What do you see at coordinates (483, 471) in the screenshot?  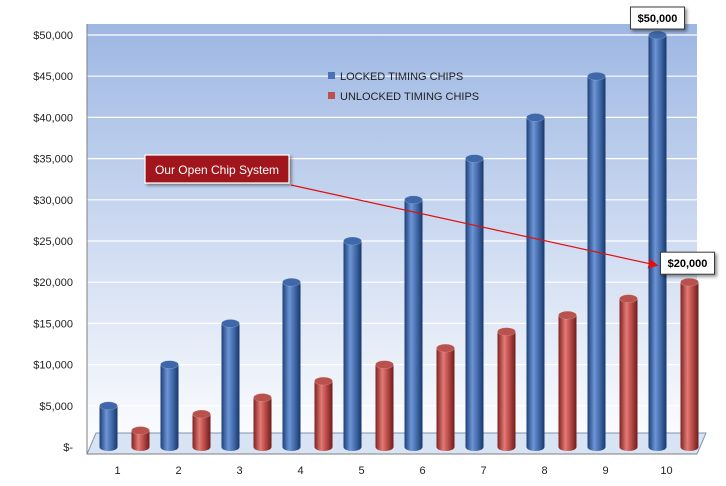 I see `x-tick-label: 7` at bounding box center [483, 471].